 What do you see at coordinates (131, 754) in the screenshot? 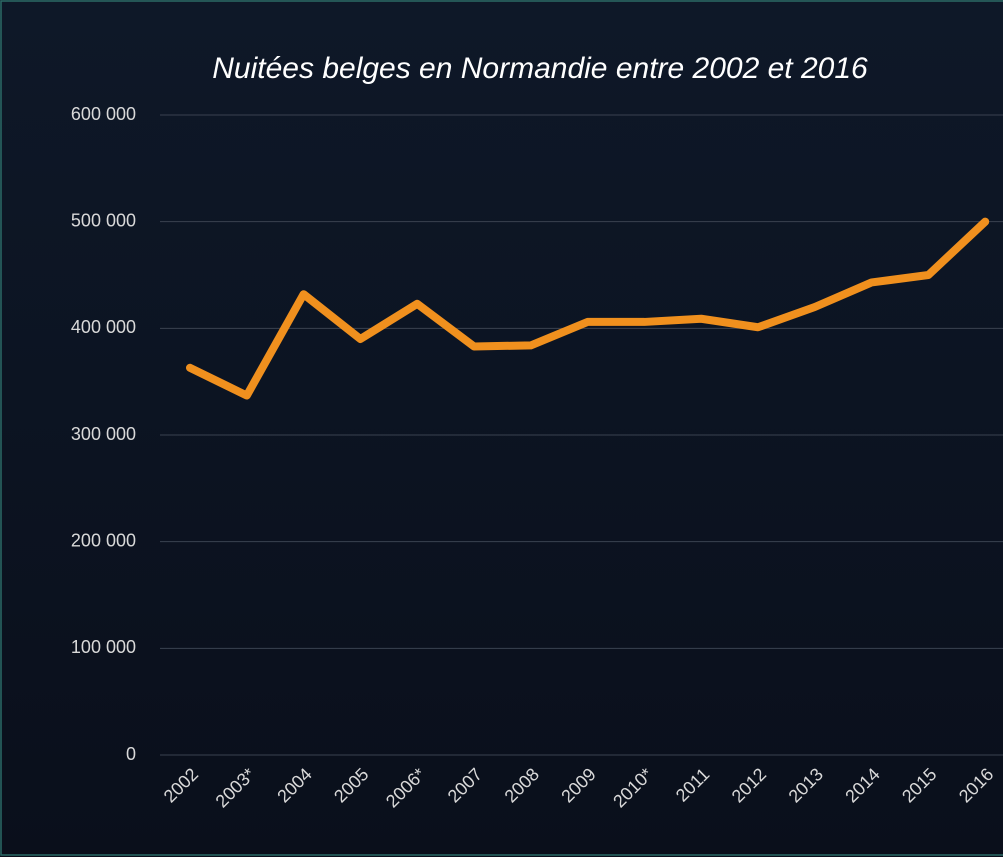
I see `y-tick-label: 0` at bounding box center [131, 754].